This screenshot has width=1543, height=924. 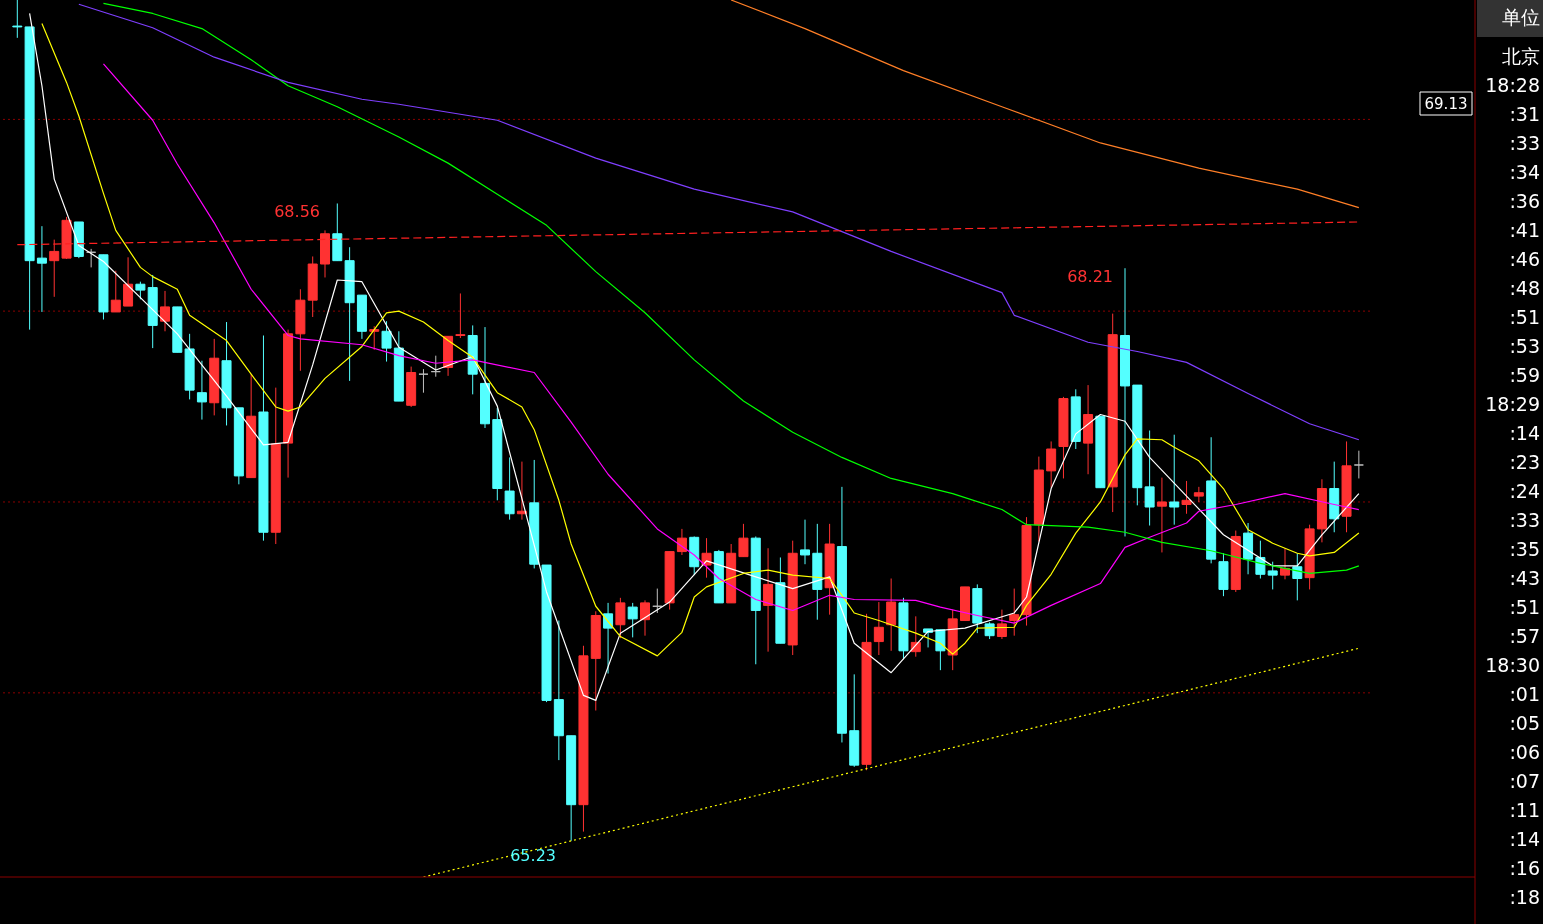 What do you see at coordinates (1524, 114) in the screenshot?
I see `text: :31` at bounding box center [1524, 114].